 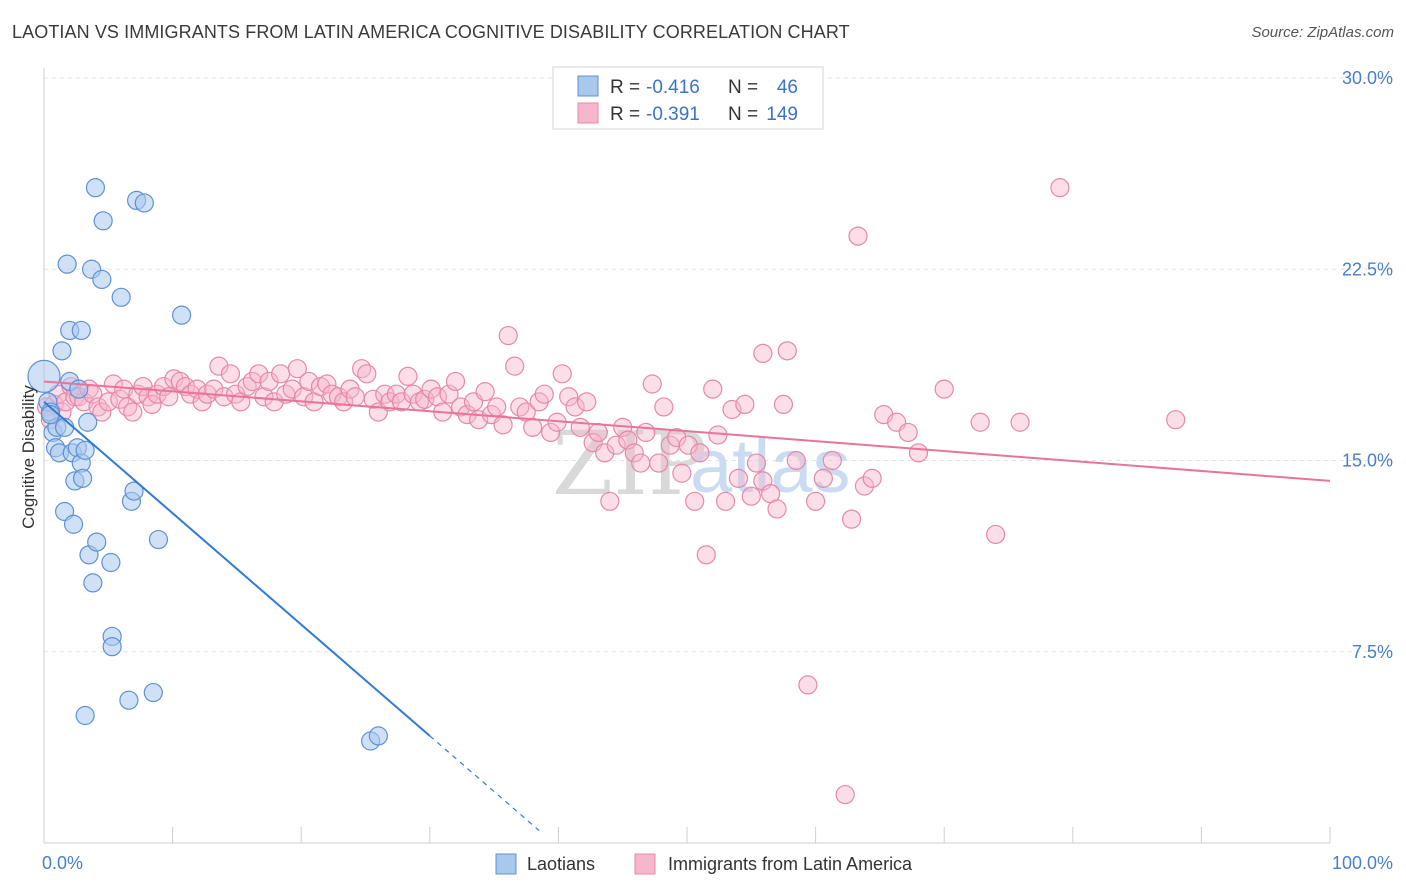 What do you see at coordinates (1372, 652) in the screenshot?
I see `y-tick-label-0: 7.5%` at bounding box center [1372, 652].